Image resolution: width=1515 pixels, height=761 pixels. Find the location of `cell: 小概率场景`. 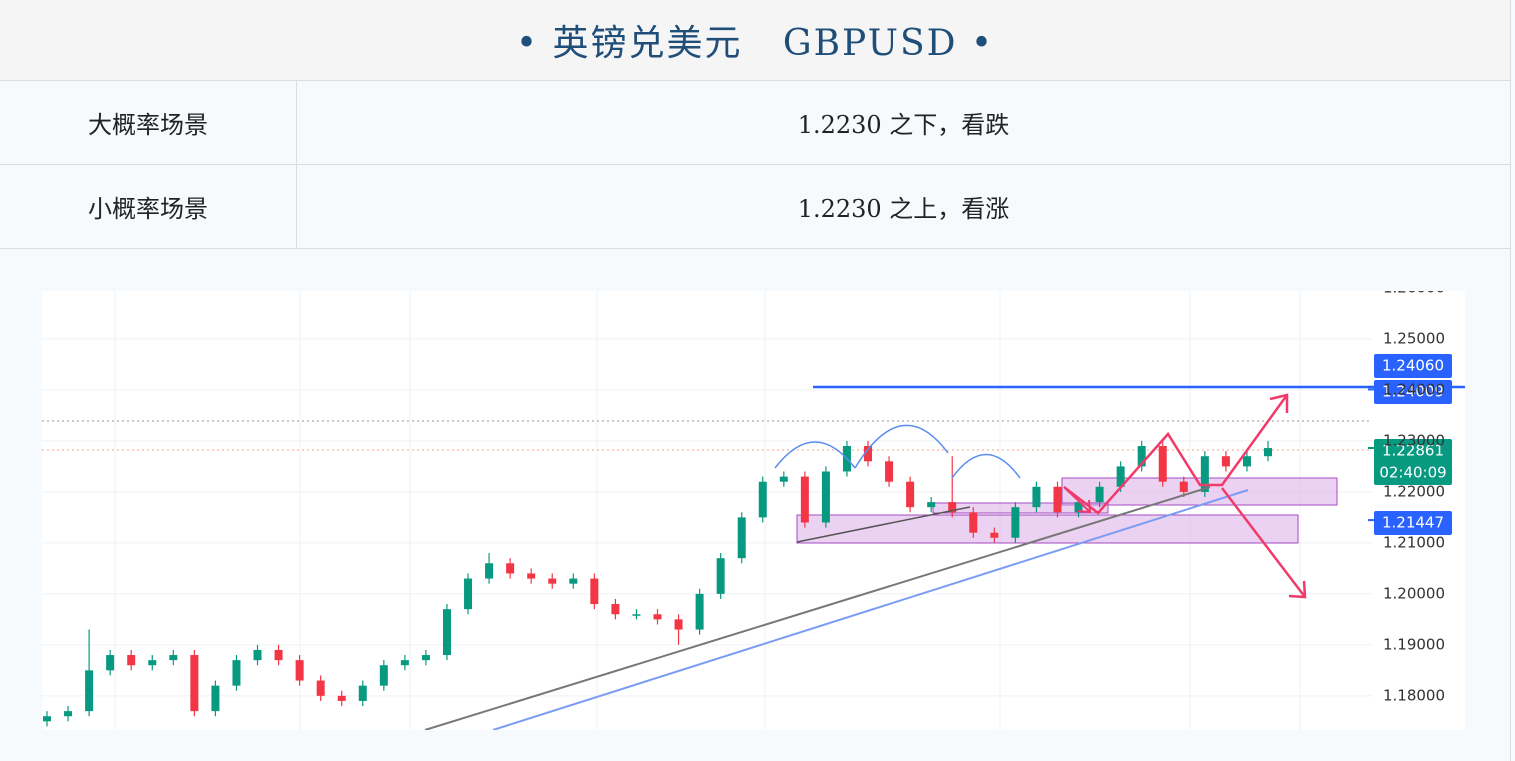

cell: 小概率场景 is located at coordinates (148, 206).